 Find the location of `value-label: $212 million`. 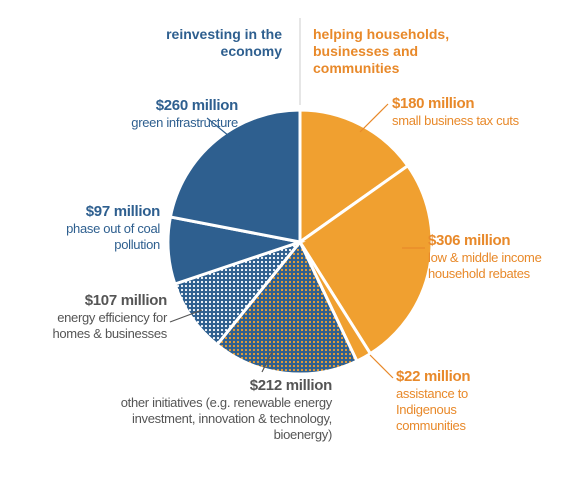

value-label: $212 million is located at coordinates (291, 385).